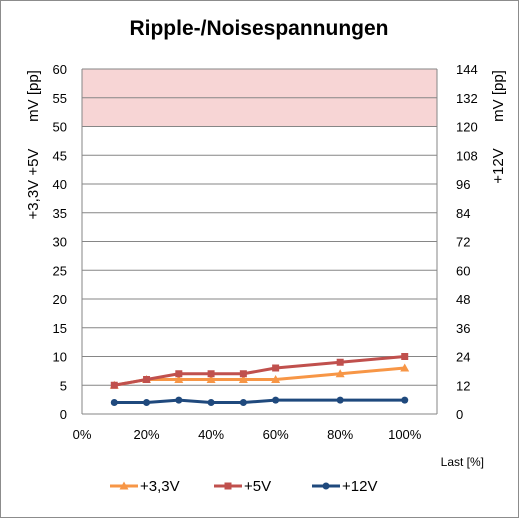  I want to click on y-left-tick-label: 60, so click(60, 69).